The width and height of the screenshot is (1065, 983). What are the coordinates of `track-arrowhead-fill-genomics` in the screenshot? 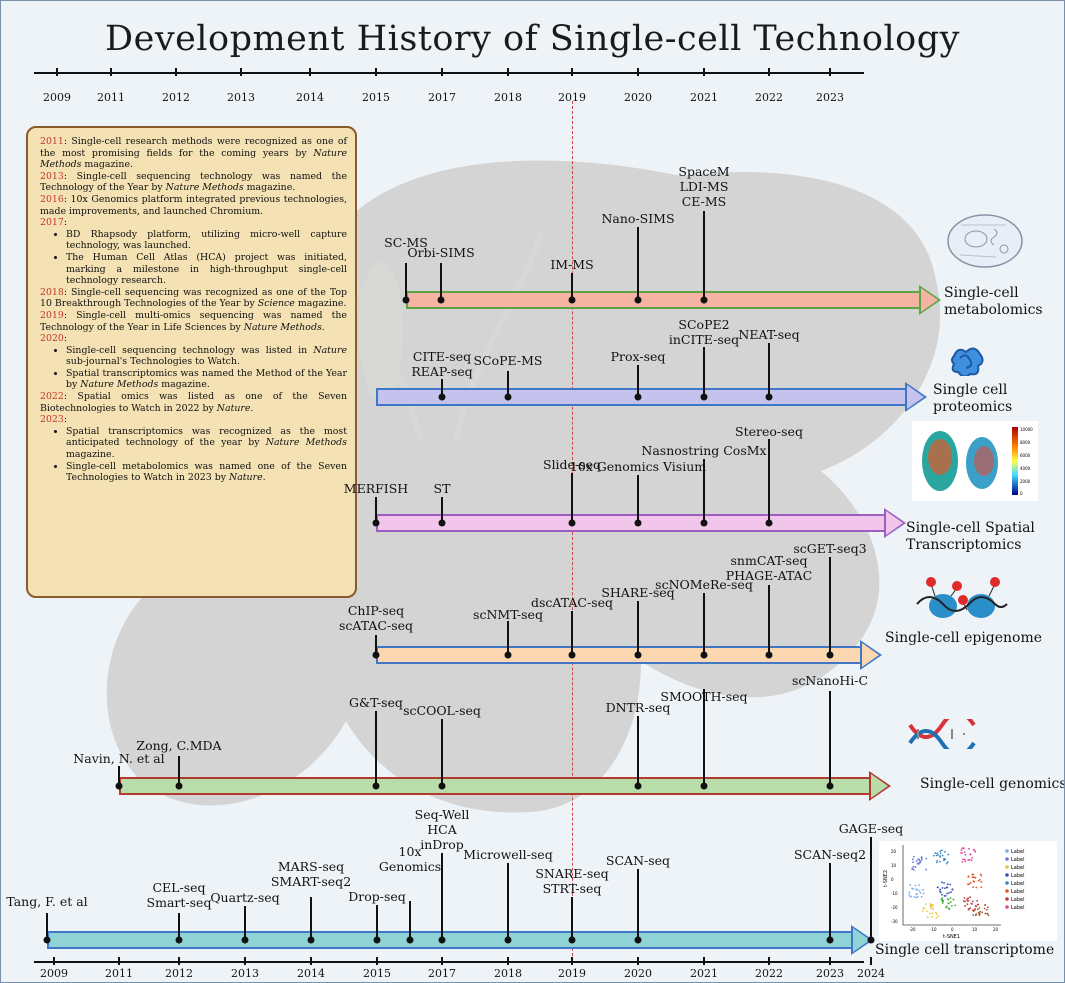 It's located at (879, 786).